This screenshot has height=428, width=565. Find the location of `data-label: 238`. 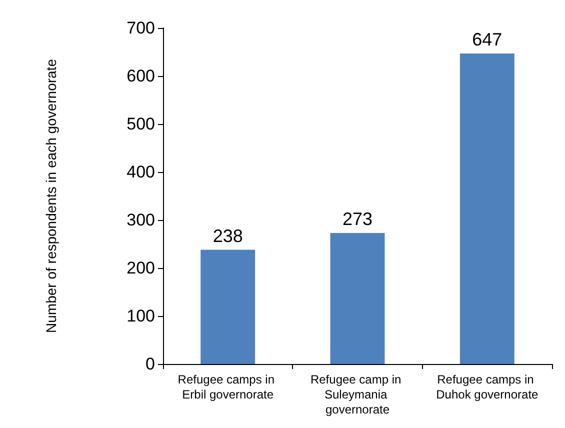

data-label: 238 is located at coordinates (227, 236).